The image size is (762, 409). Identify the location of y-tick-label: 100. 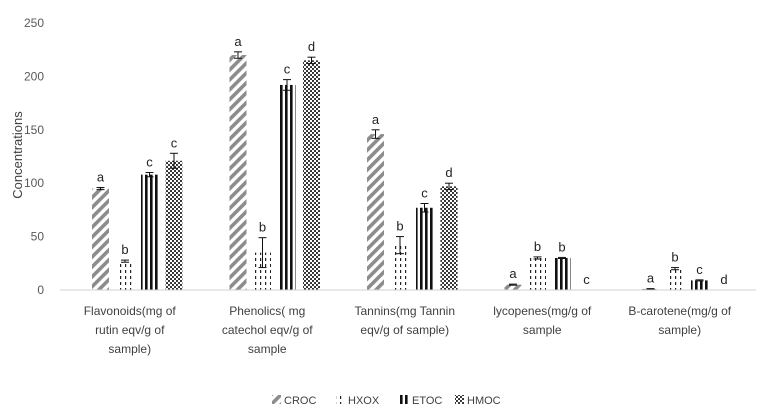
(34, 183).